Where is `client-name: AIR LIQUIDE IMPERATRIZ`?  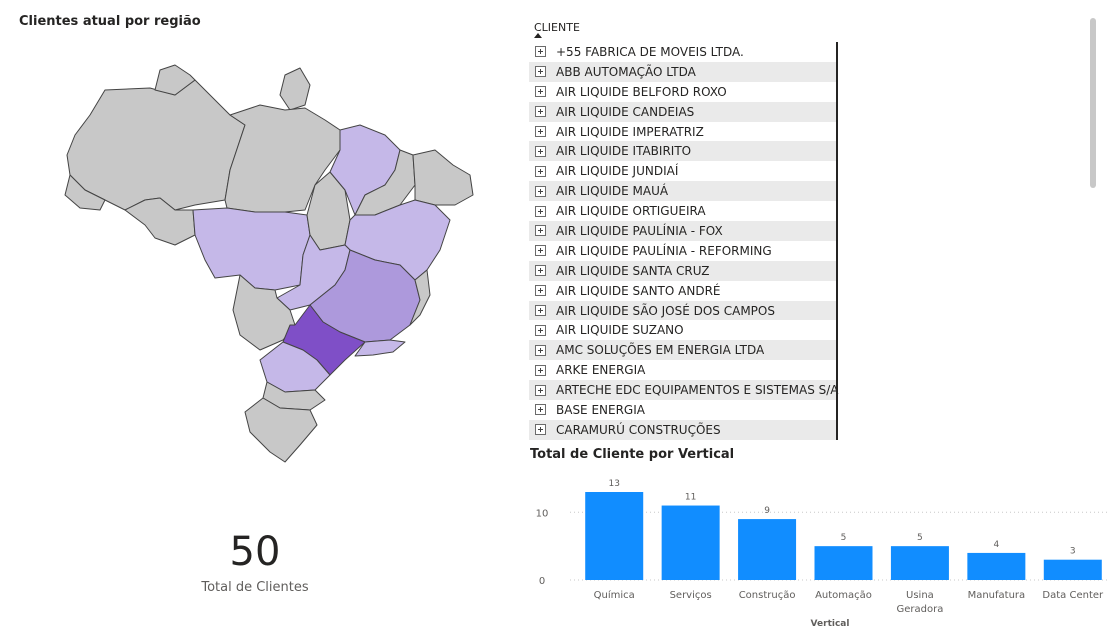 client-name: AIR LIQUIDE IMPERATRIZ is located at coordinates (630, 131).